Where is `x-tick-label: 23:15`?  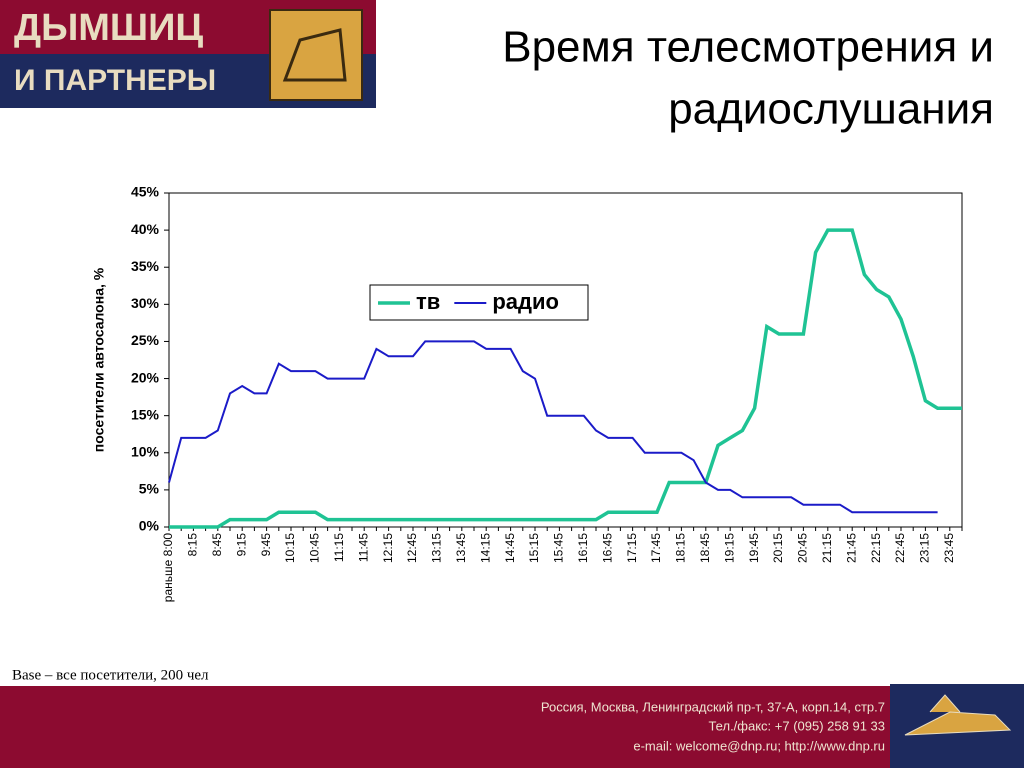 x-tick-label: 23:15 is located at coordinates (925, 548).